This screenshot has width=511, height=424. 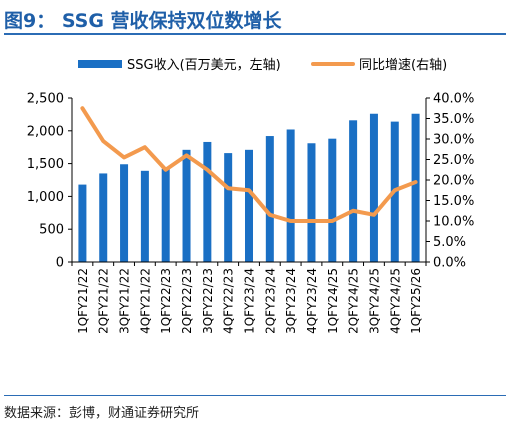 I want to click on source-note: 数据来源：彭博，财通证券研究所, so click(x=102, y=413).